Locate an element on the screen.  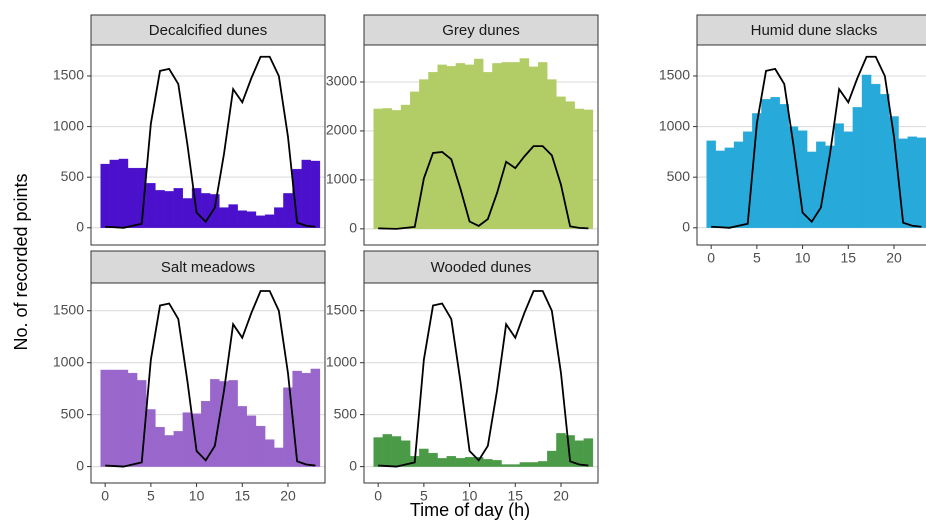
x-axis-title: Time of day (h) is located at coordinates (470, 510).